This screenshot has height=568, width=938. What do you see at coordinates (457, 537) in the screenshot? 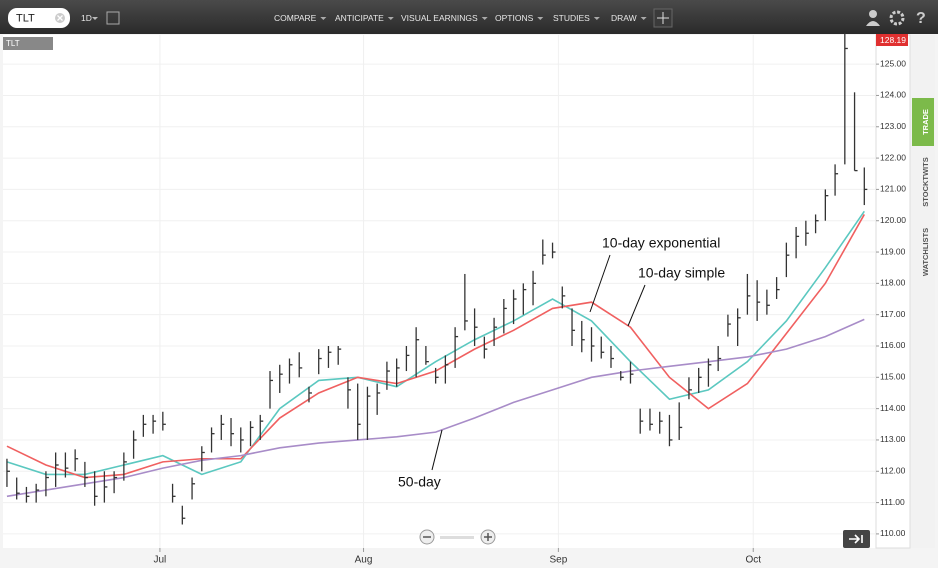
I see `zoom-slider` at bounding box center [457, 537].